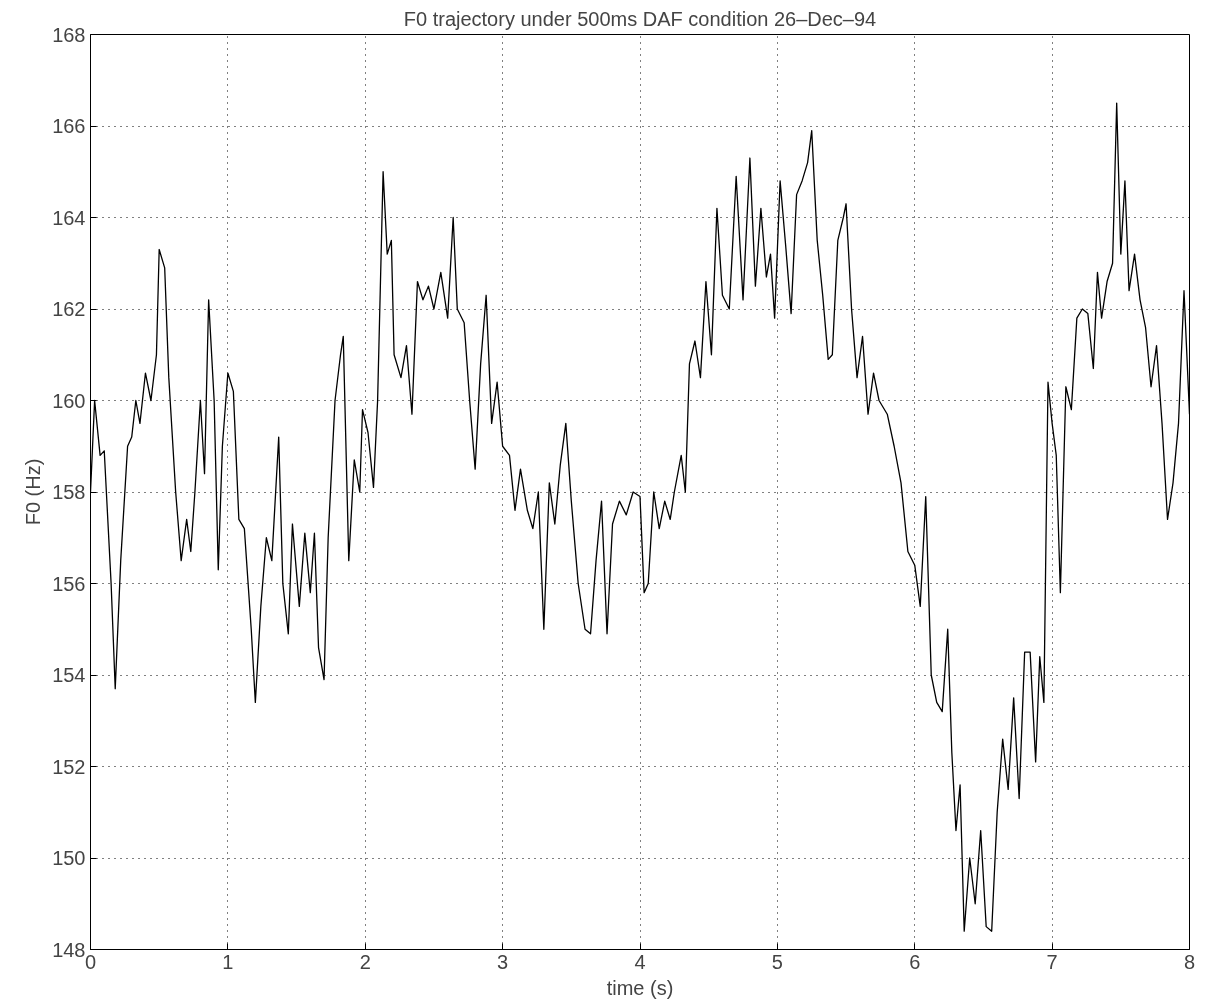 The width and height of the screenshot is (1209, 1001). Describe the element at coordinates (69, 766) in the screenshot. I see `y-tick-label: 152` at that location.